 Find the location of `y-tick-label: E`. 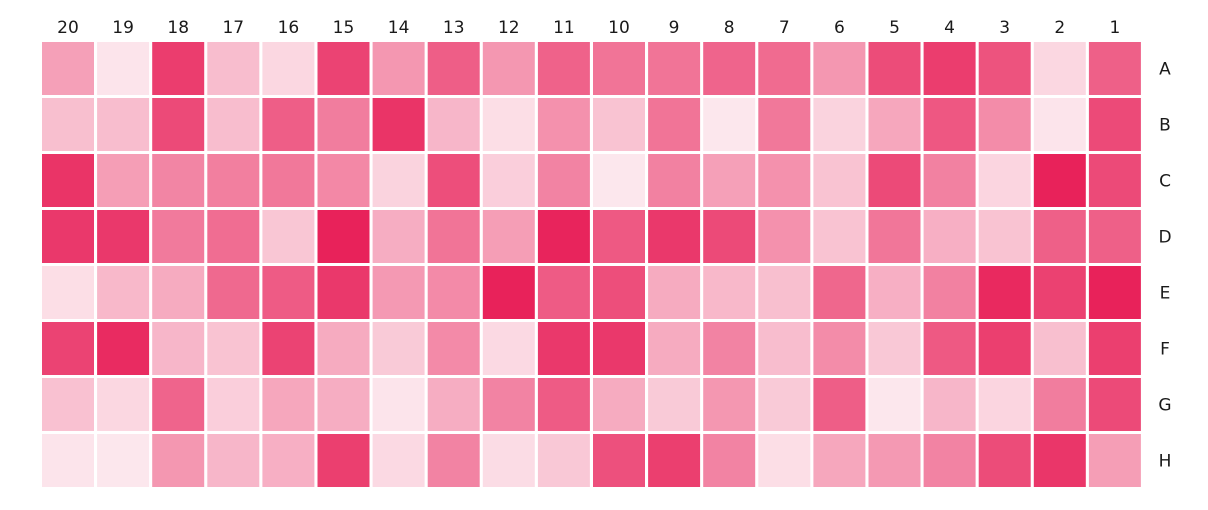

y-tick-label: E is located at coordinates (1165, 294).